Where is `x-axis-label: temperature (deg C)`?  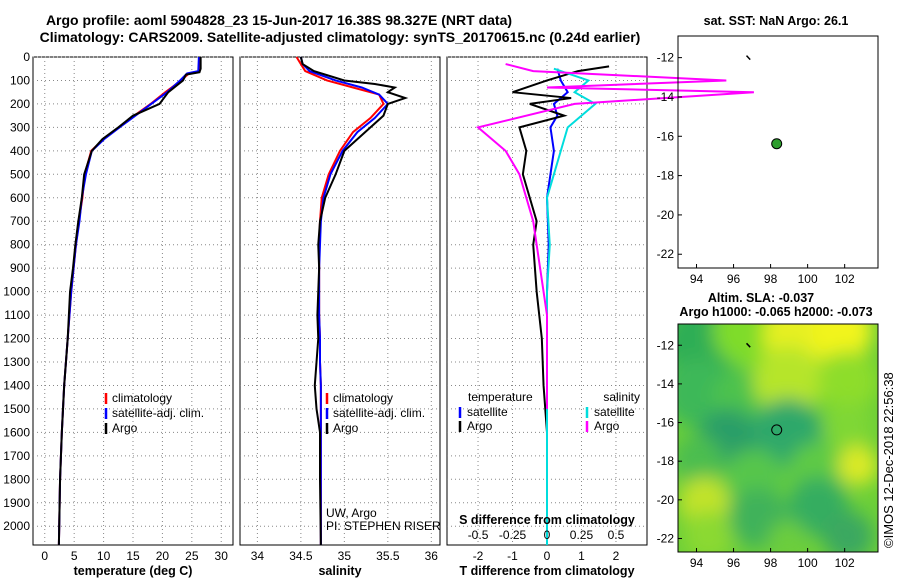 x-axis-label: temperature (deg C) is located at coordinates (133, 571).